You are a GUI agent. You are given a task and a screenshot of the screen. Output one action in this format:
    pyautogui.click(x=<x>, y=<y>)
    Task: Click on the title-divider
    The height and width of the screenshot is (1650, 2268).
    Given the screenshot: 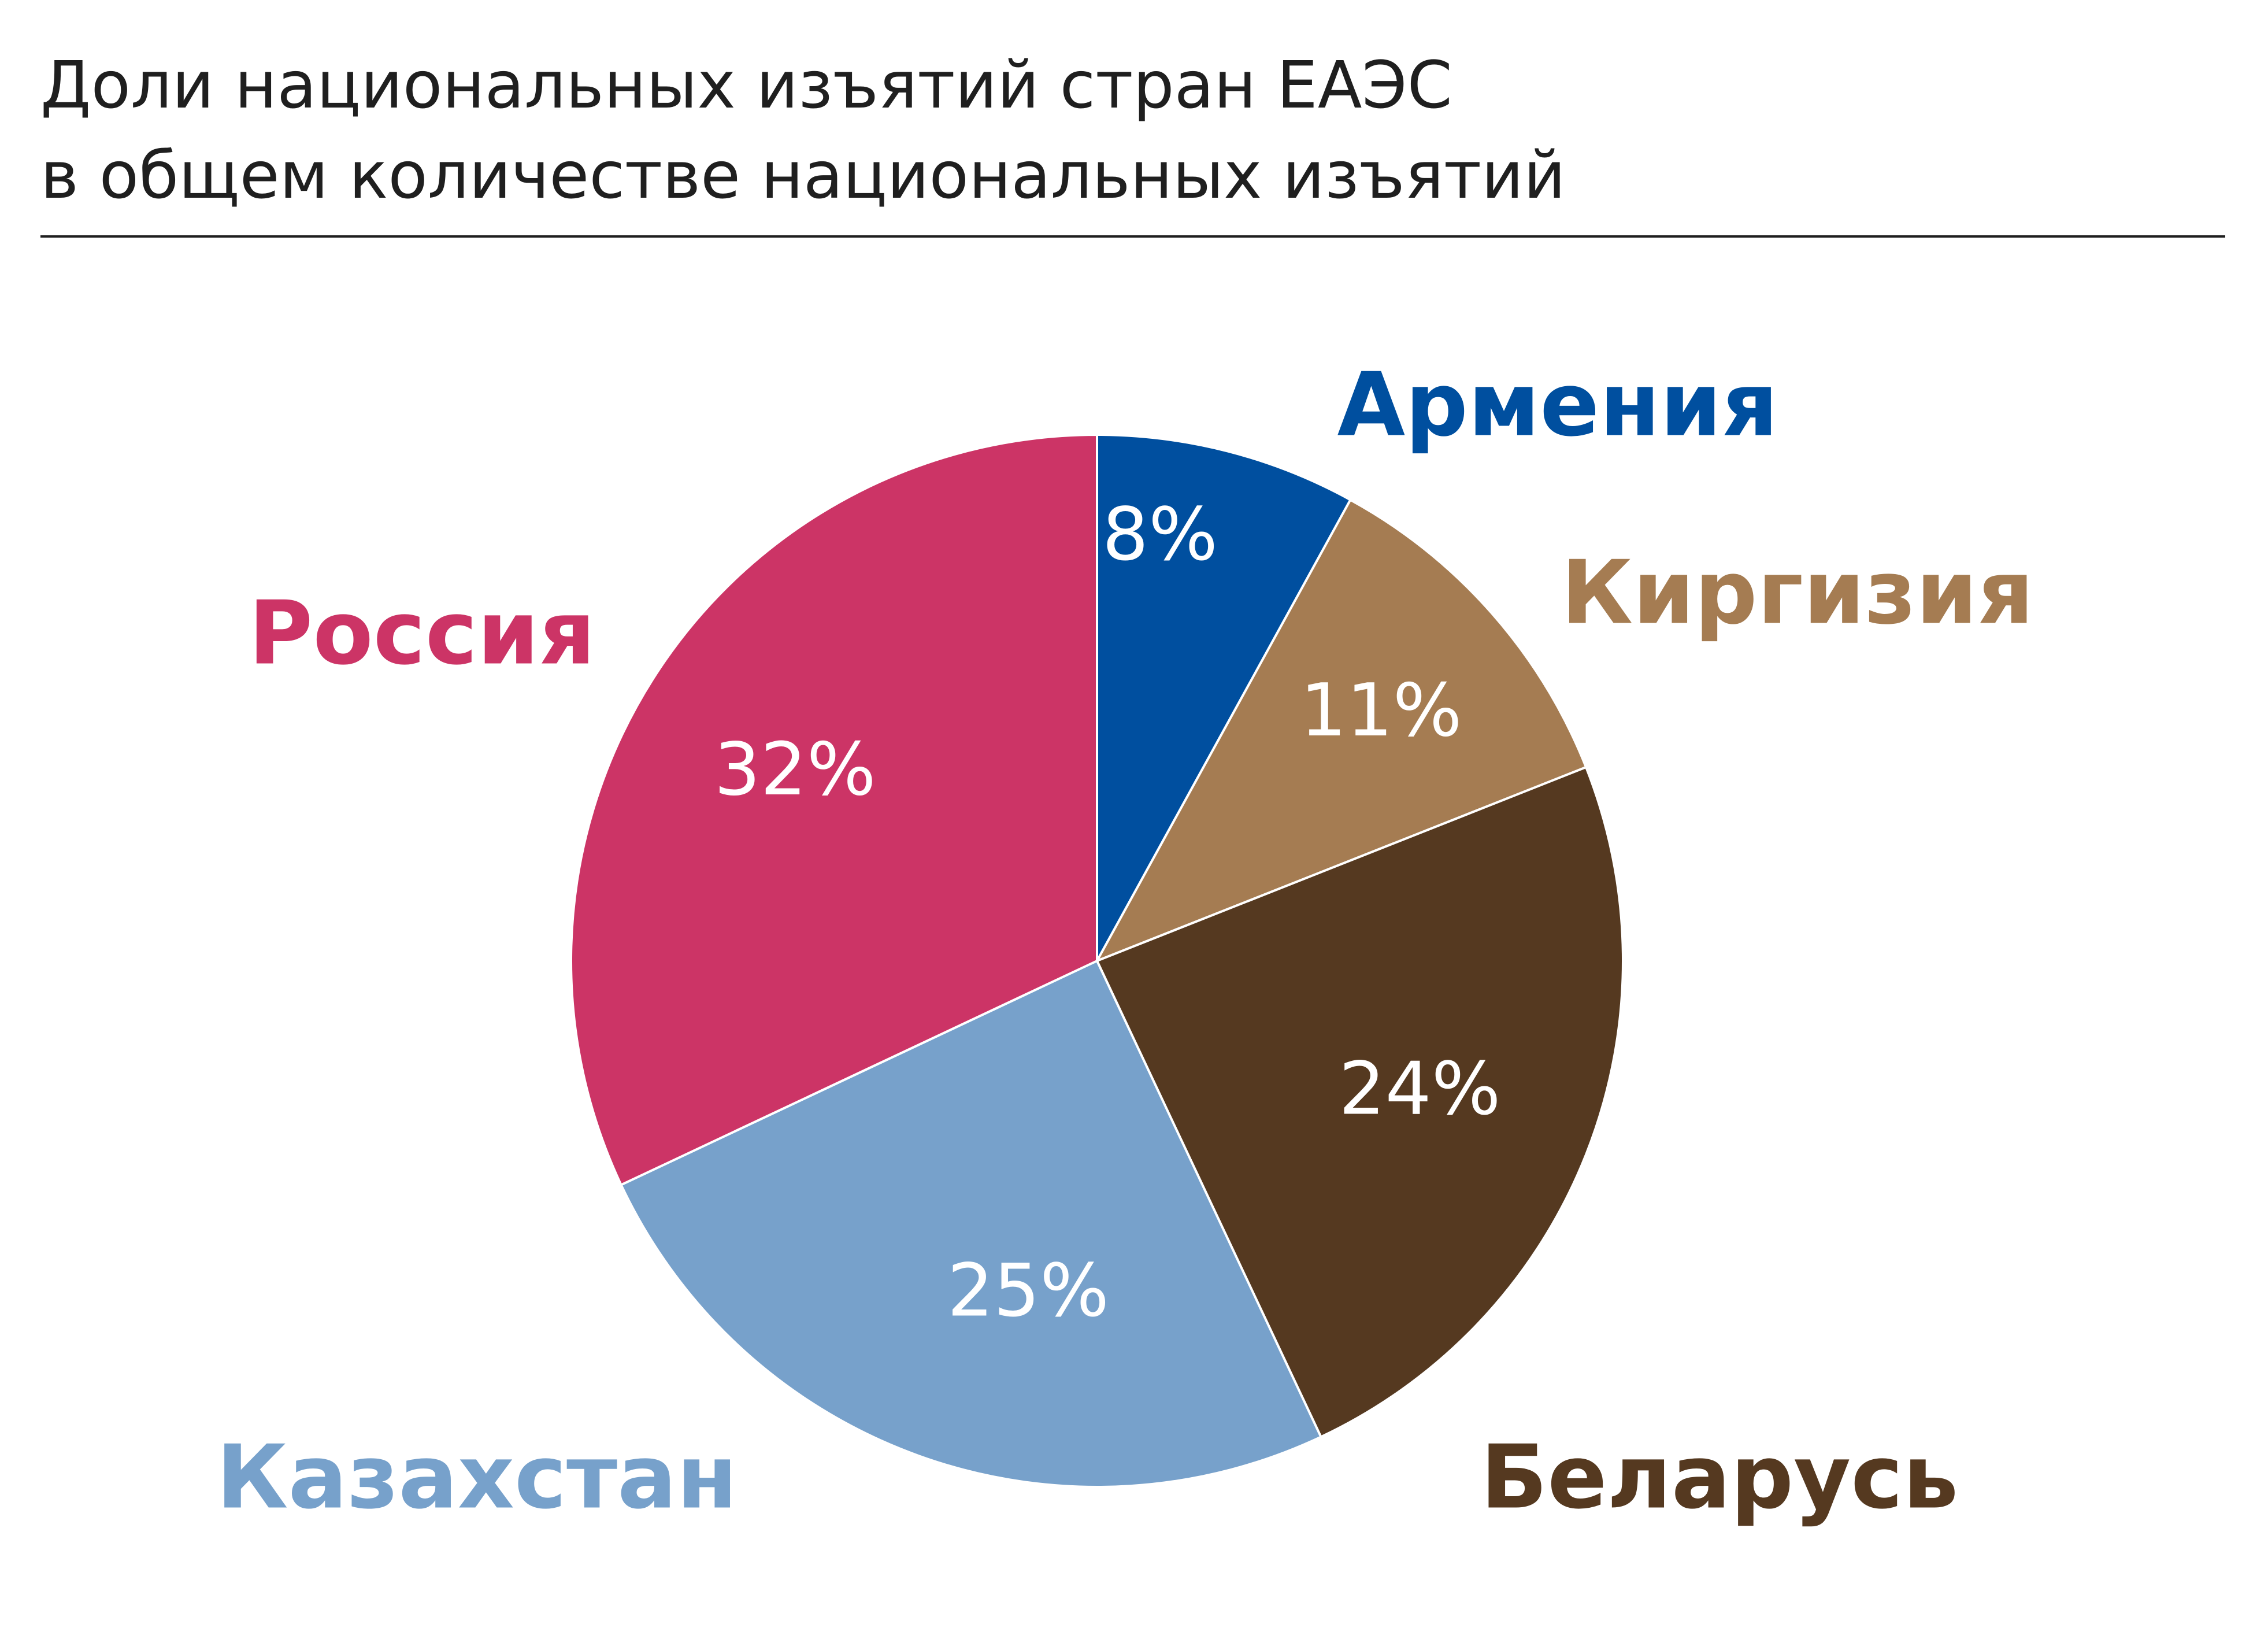 What is the action you would take?
    pyautogui.click(x=1132, y=236)
    